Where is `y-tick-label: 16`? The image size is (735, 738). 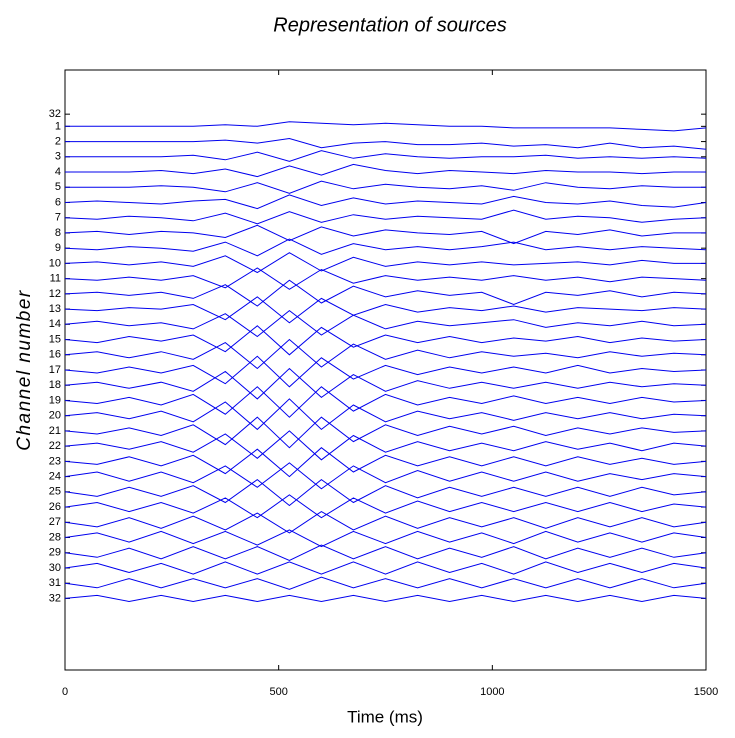 y-tick-label: 16 is located at coordinates (55, 355).